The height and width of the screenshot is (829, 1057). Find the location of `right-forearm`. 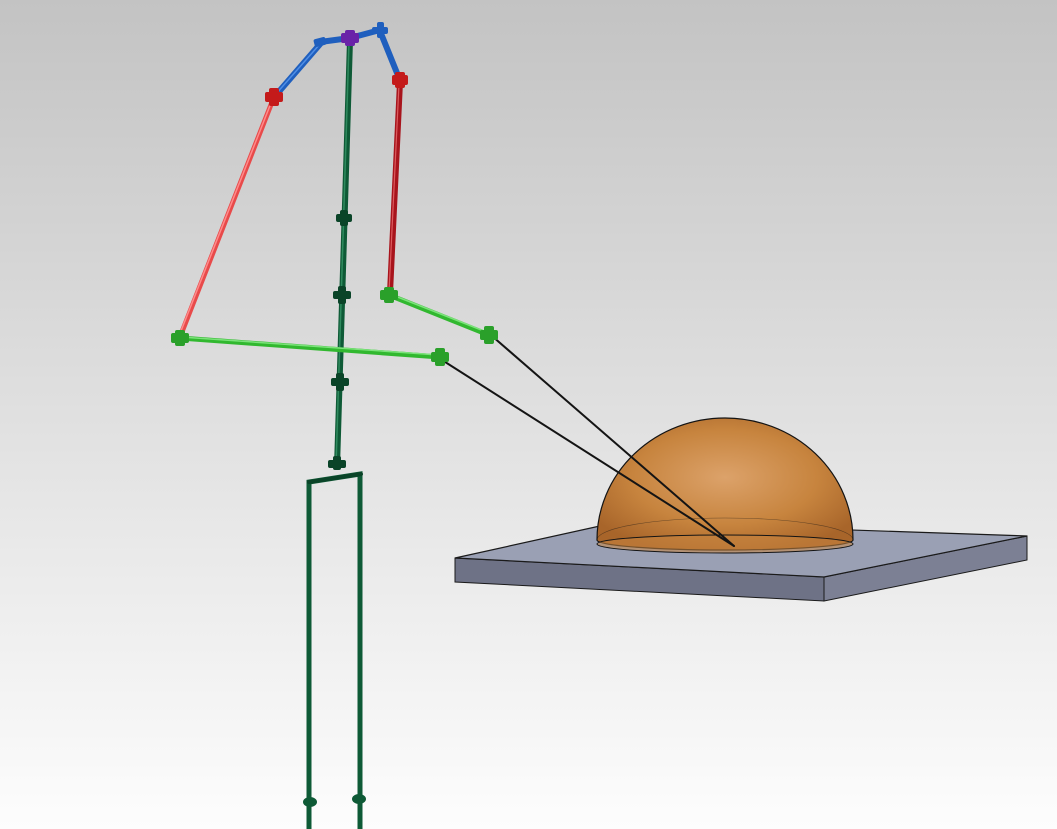

right-forearm is located at coordinates (439, 315).